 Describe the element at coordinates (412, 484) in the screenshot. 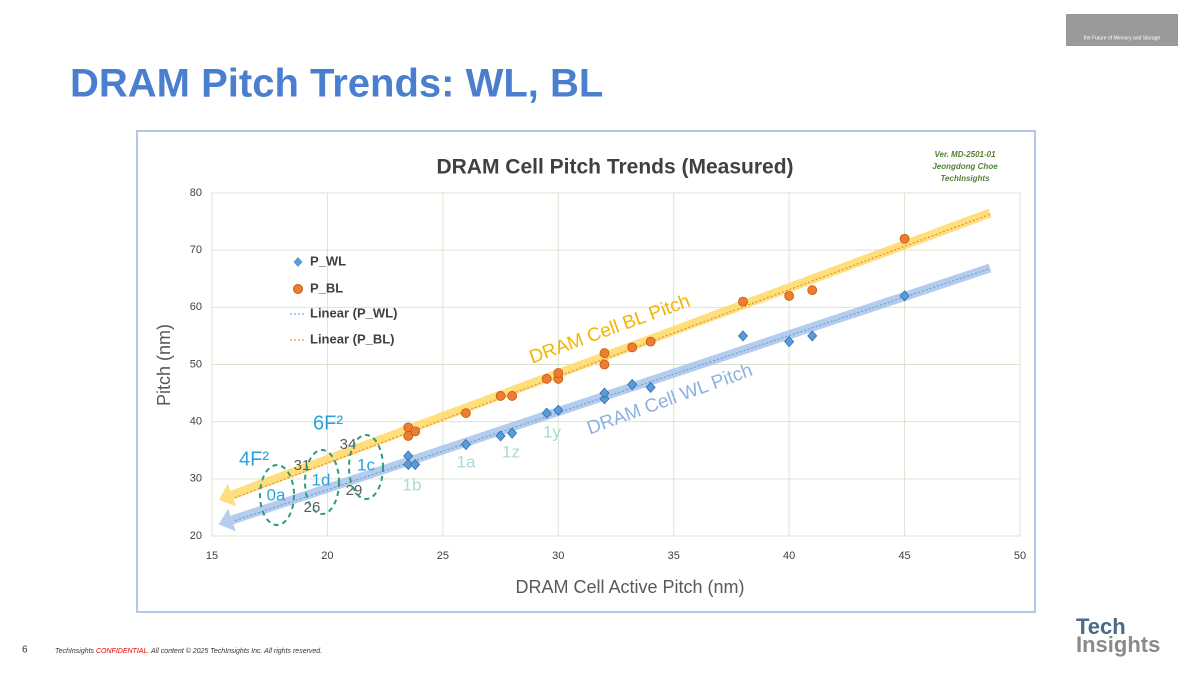

I see `annotation: 1b` at that location.